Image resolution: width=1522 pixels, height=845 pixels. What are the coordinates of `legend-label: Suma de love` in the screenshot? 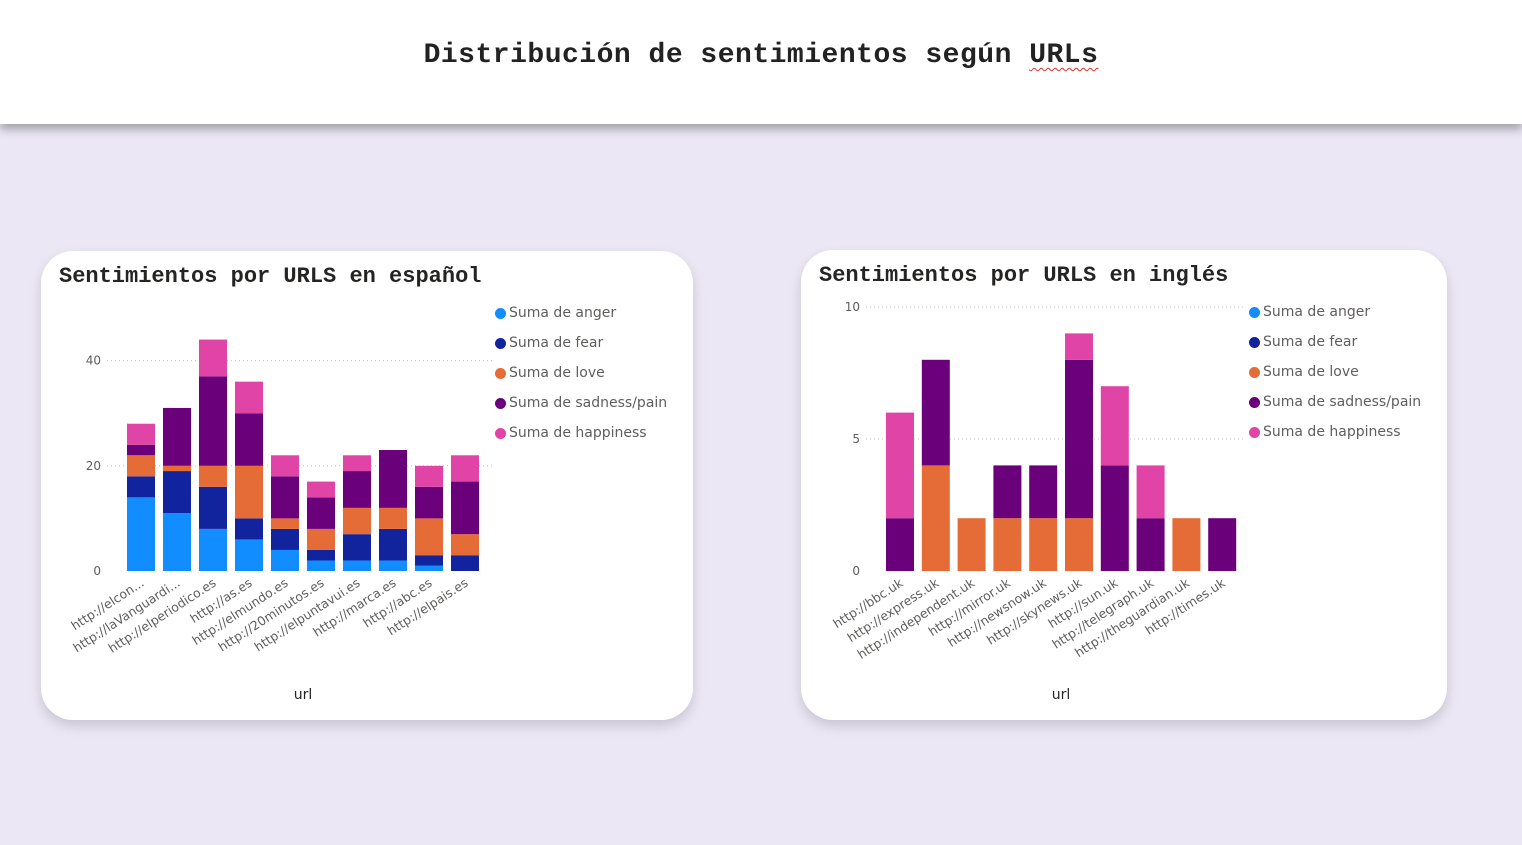 It's located at (557, 373).